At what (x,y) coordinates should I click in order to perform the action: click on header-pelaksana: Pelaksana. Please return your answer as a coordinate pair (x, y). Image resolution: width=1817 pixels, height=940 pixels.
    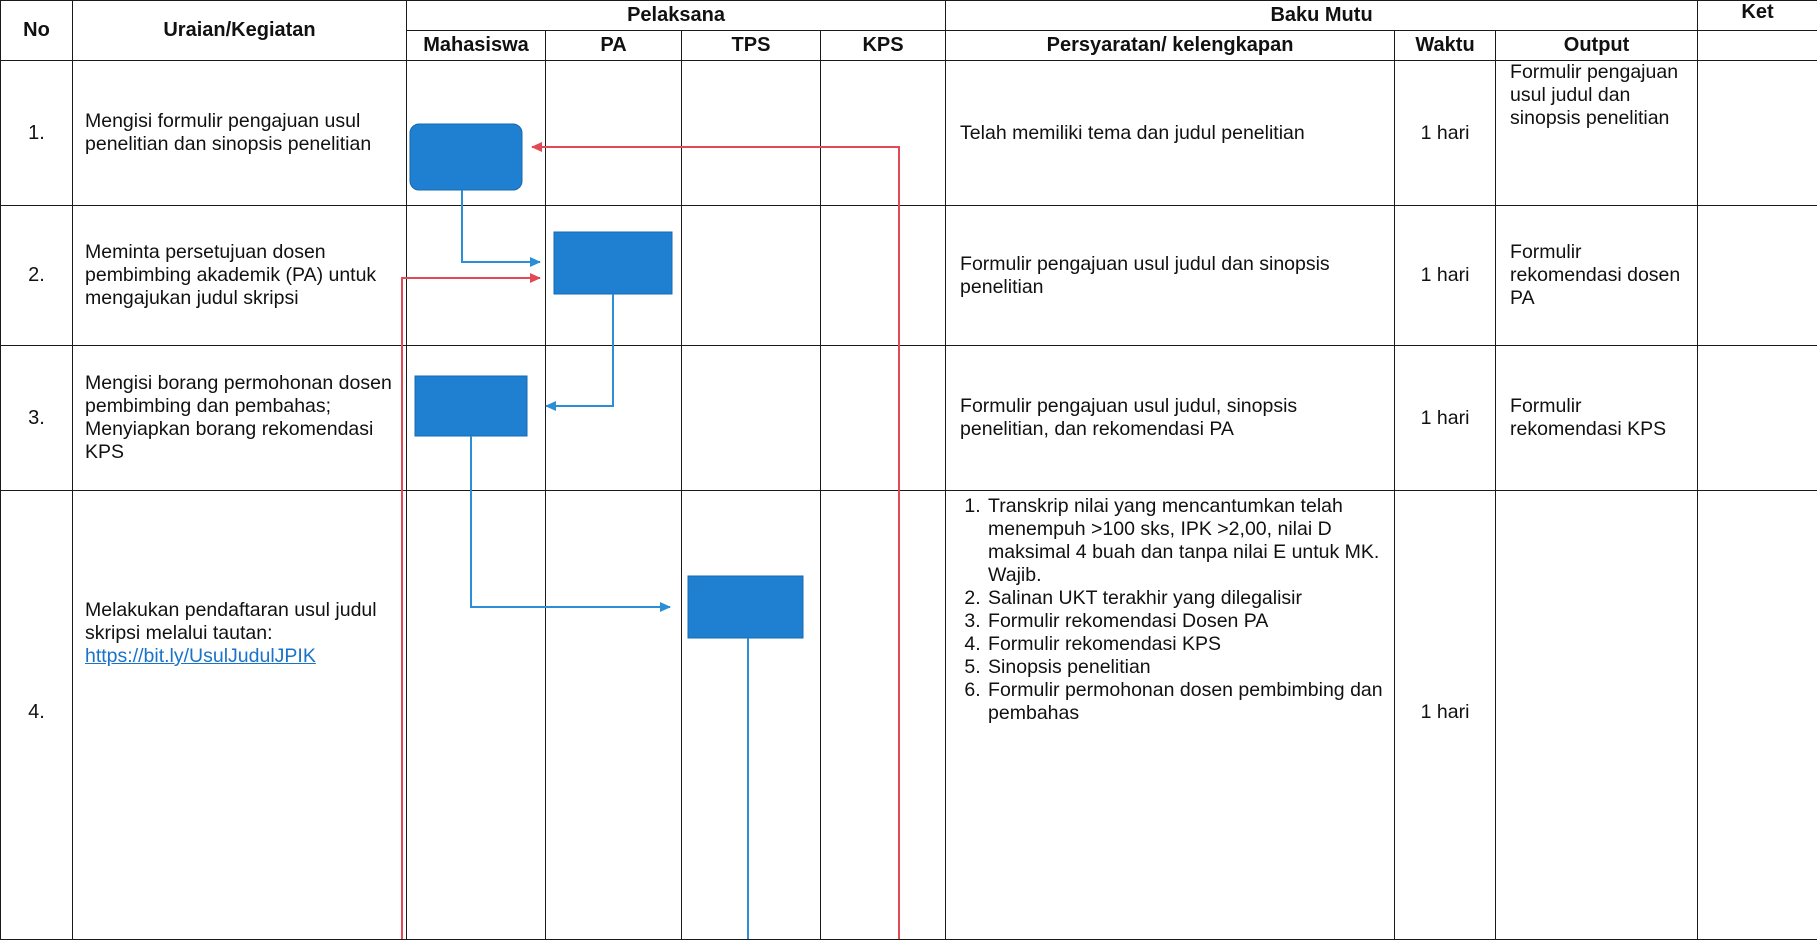
    Looking at the image, I should click on (676, 16).